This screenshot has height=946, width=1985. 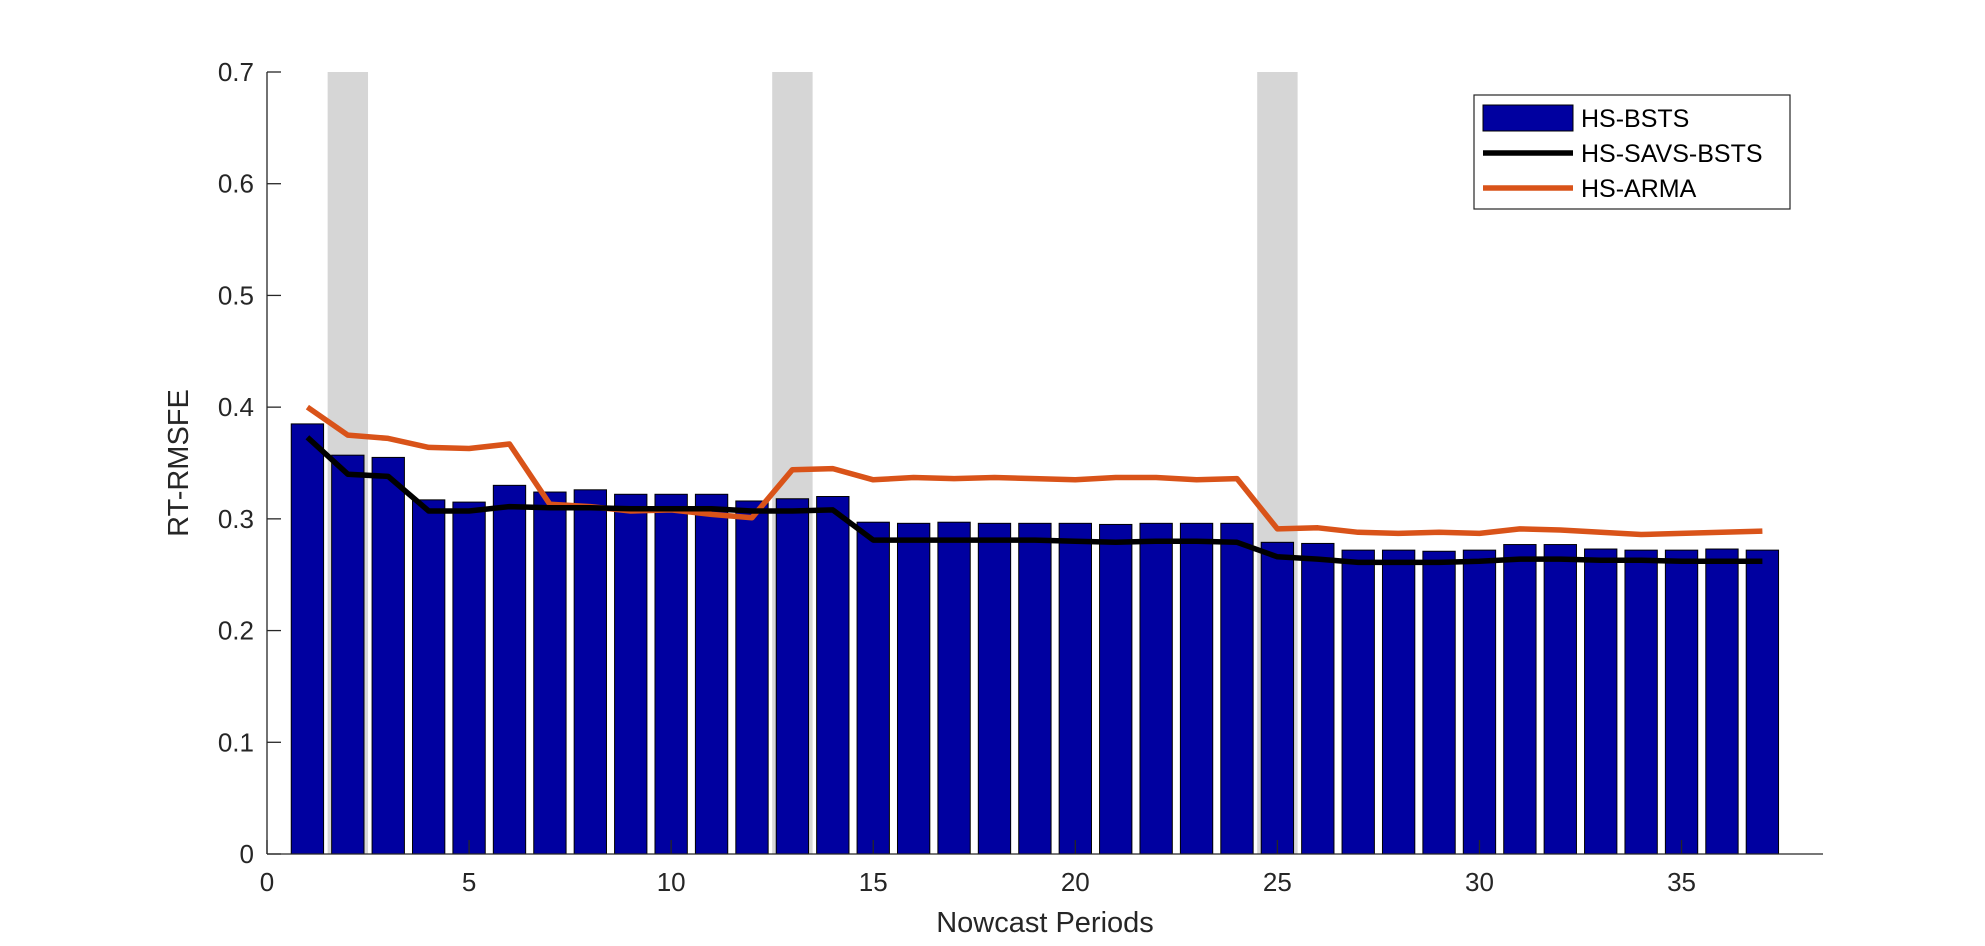 I want to click on y-tick-label: 0.3, so click(x=236, y=519).